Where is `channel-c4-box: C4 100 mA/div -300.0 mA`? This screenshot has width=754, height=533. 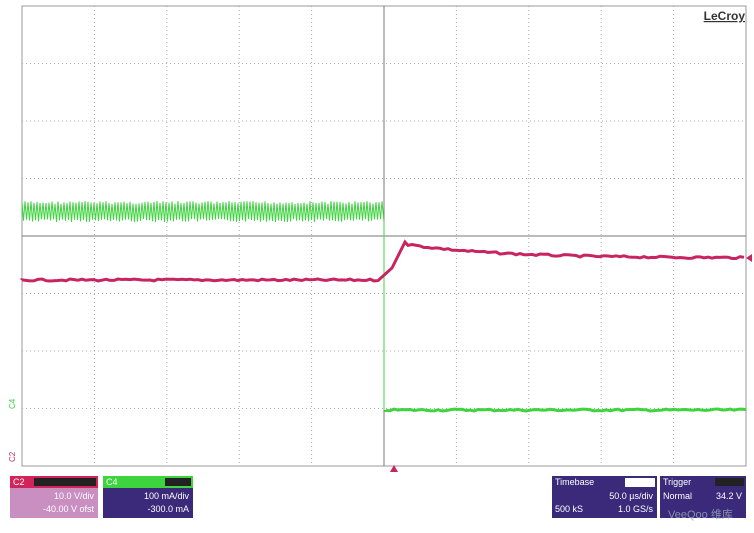 channel-c4-box: C4 100 mA/div -300.0 mA is located at coordinates (148, 497).